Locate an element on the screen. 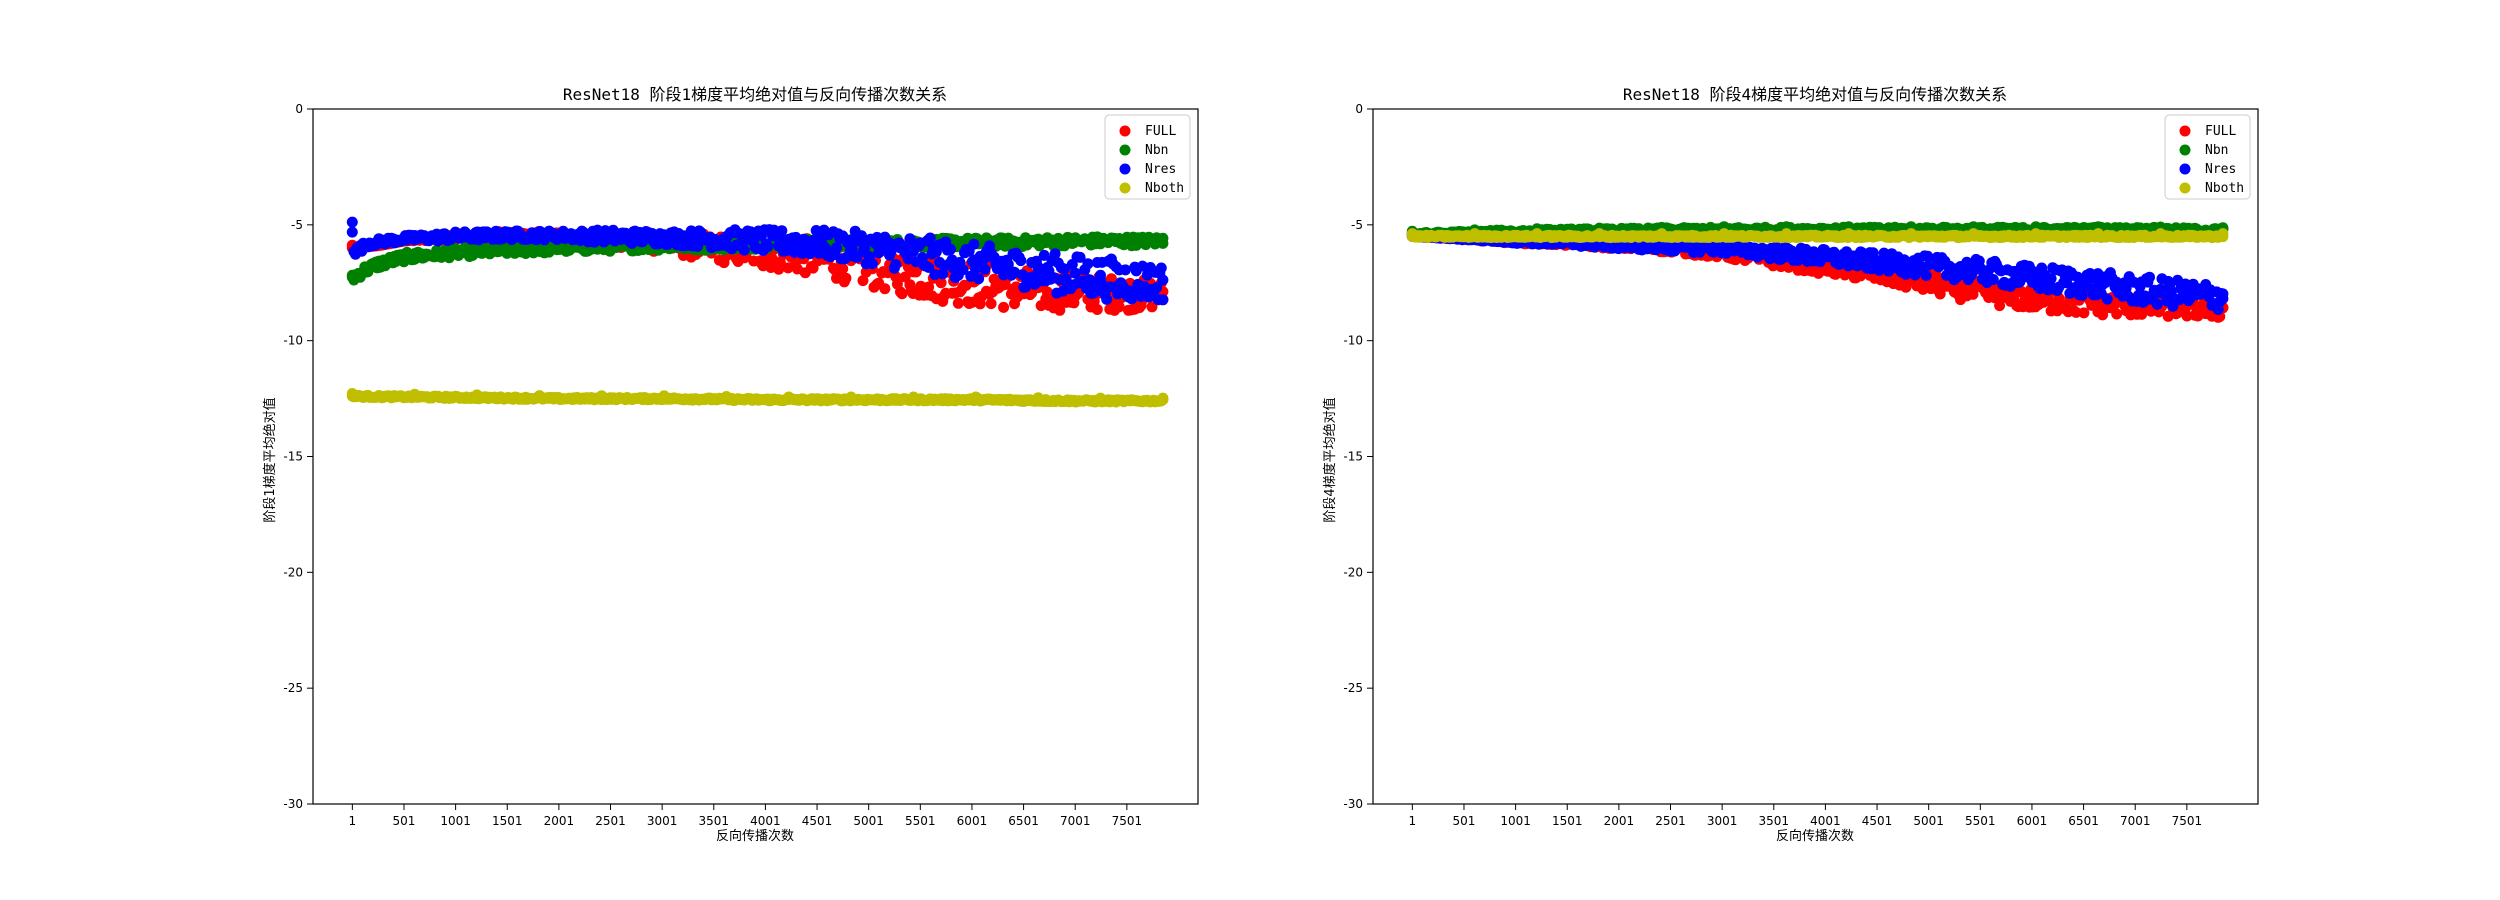 Image resolution: width=2500 pixels, height=900 pixels. y-axis-label: 阶段1梯度平均绝对值 is located at coordinates (270, 459).